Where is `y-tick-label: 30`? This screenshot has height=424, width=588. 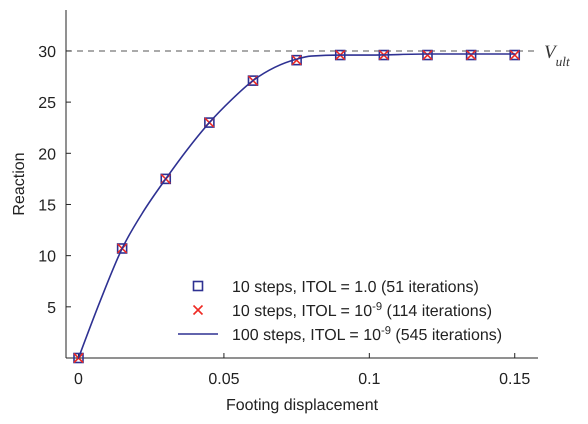
y-tick-label: 30 is located at coordinates (47, 52).